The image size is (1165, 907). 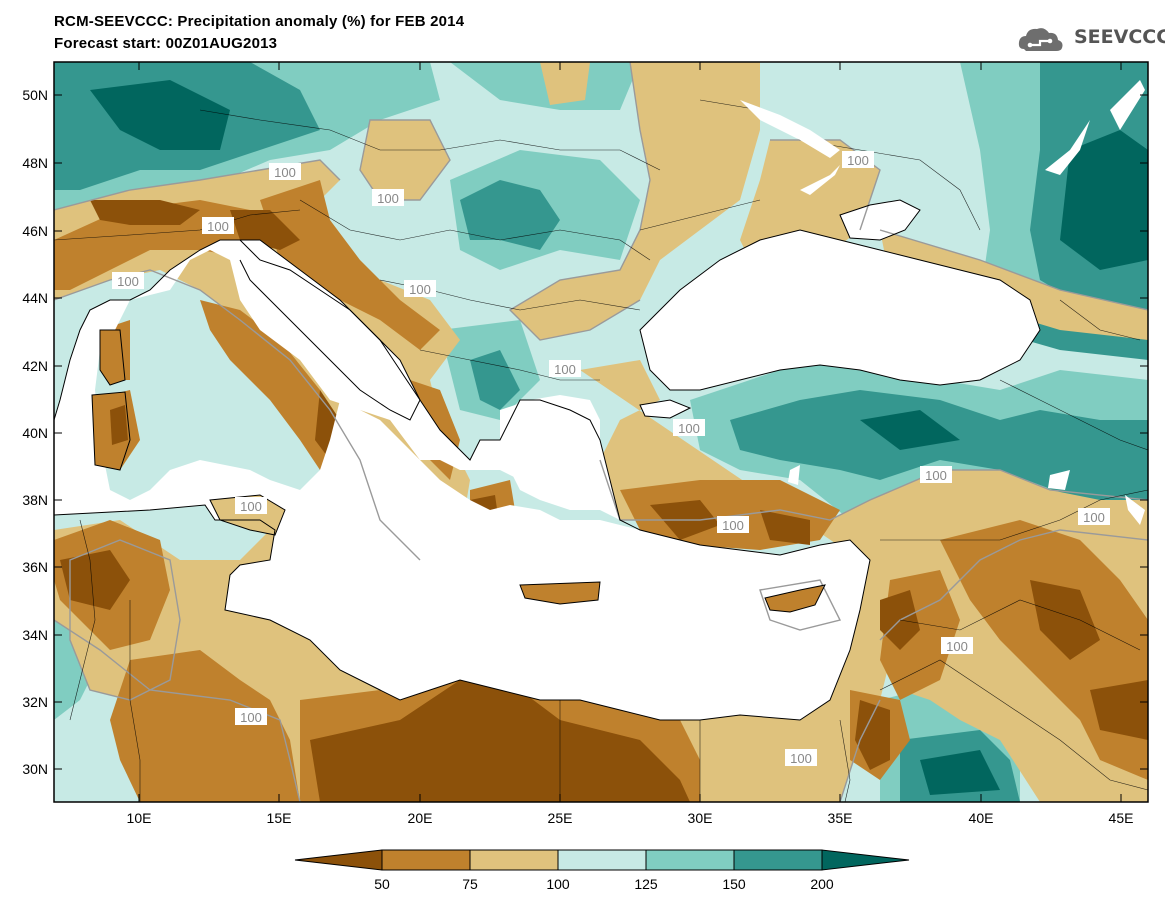 What do you see at coordinates (279, 818) in the screenshot?
I see `lon-label: 15E` at bounding box center [279, 818].